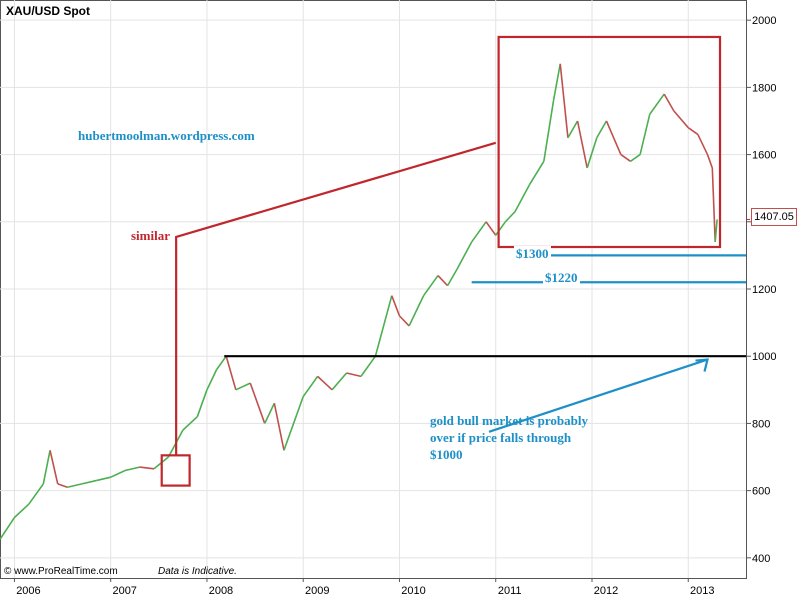  I want to click on x-tick-label: 2006, so click(28, 591).